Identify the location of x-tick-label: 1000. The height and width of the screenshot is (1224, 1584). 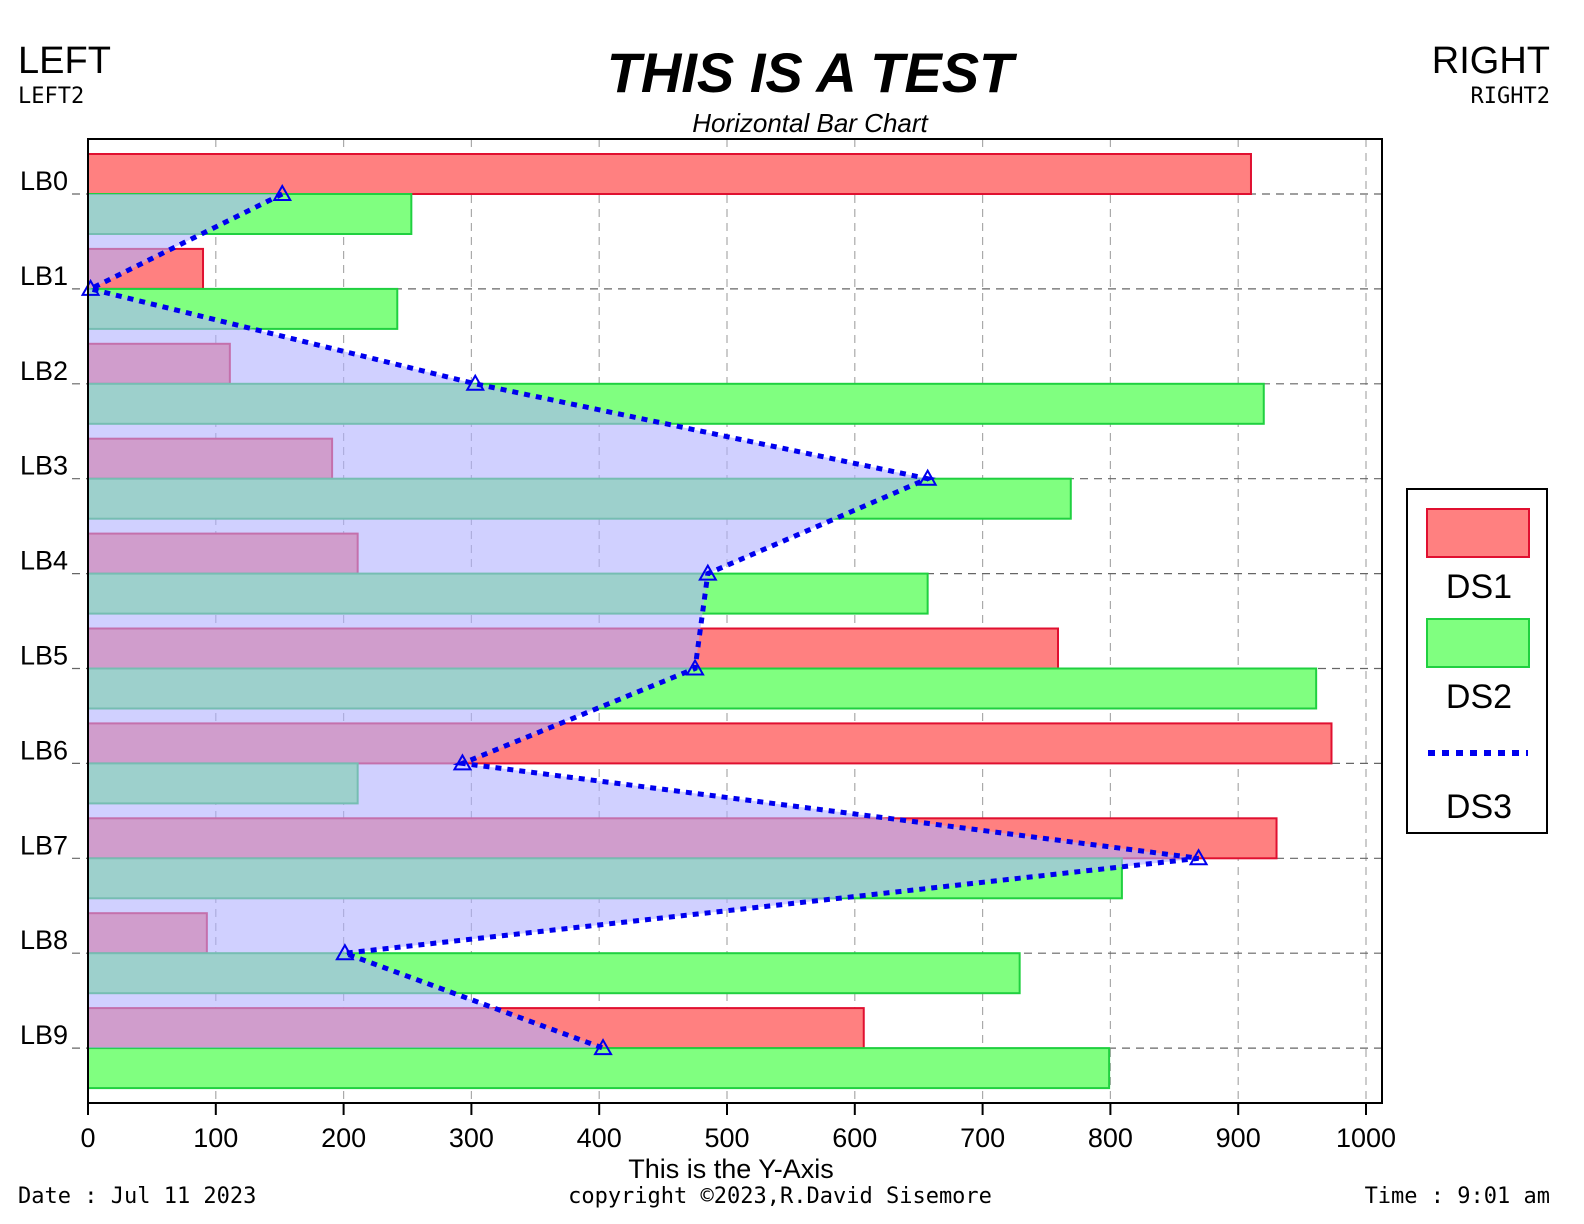
(1366, 1138).